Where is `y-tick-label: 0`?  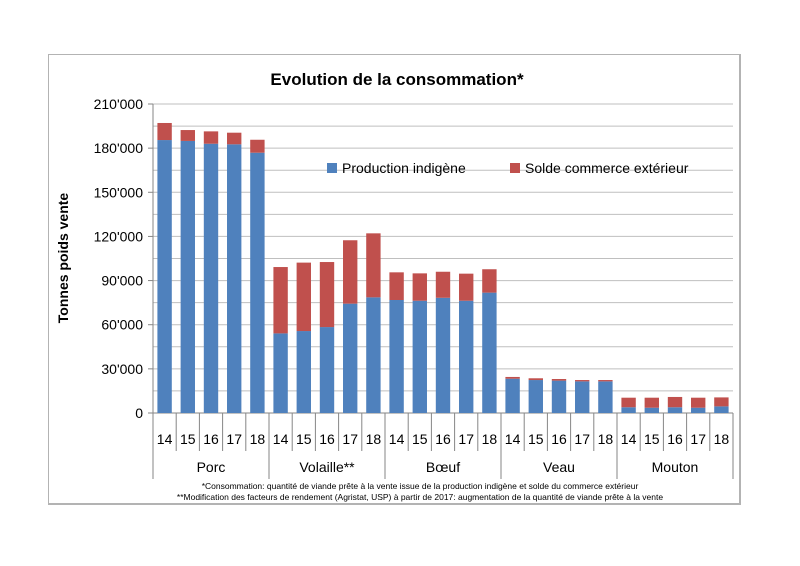 y-tick-label: 0 is located at coordinates (139, 413).